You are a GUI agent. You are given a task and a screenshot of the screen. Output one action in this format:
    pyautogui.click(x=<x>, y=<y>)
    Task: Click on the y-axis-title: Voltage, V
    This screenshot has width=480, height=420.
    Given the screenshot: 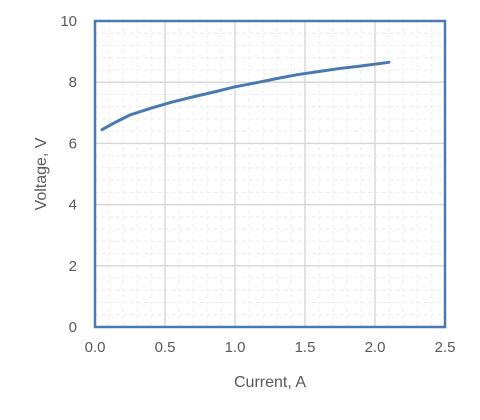 What is the action you would take?
    pyautogui.click(x=41, y=173)
    